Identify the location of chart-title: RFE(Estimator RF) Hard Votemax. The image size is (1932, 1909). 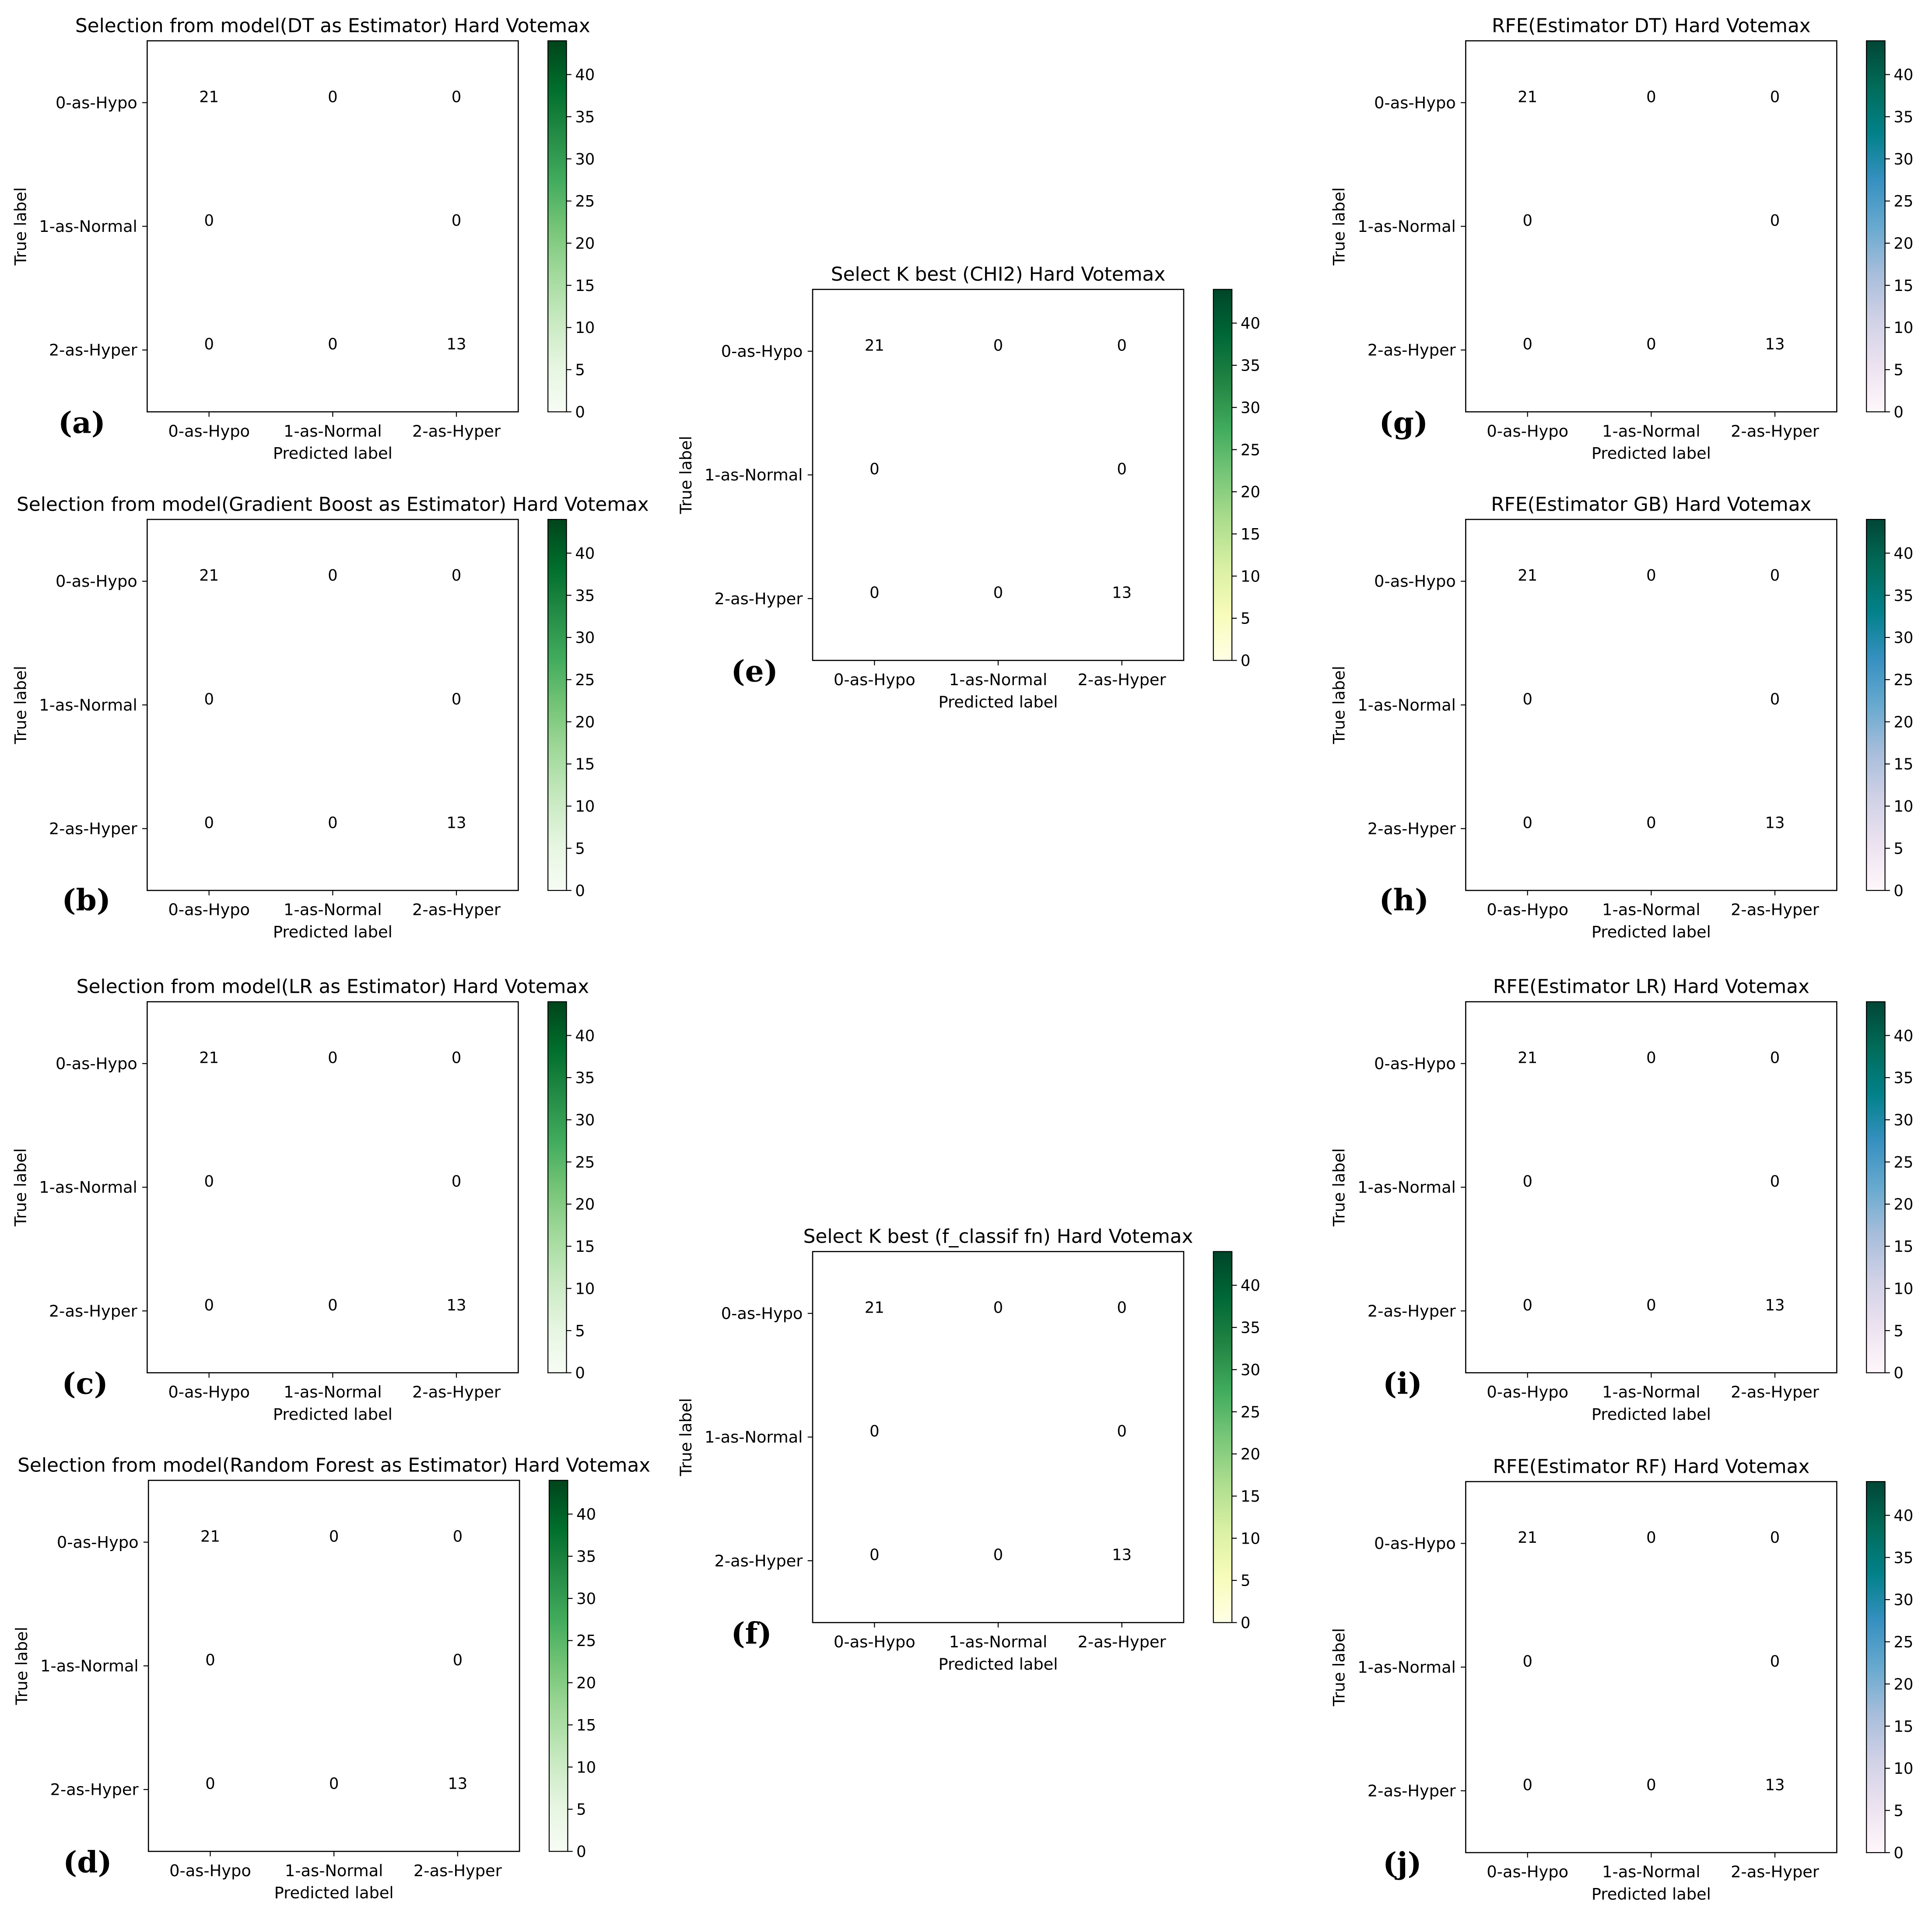
(1651, 1467).